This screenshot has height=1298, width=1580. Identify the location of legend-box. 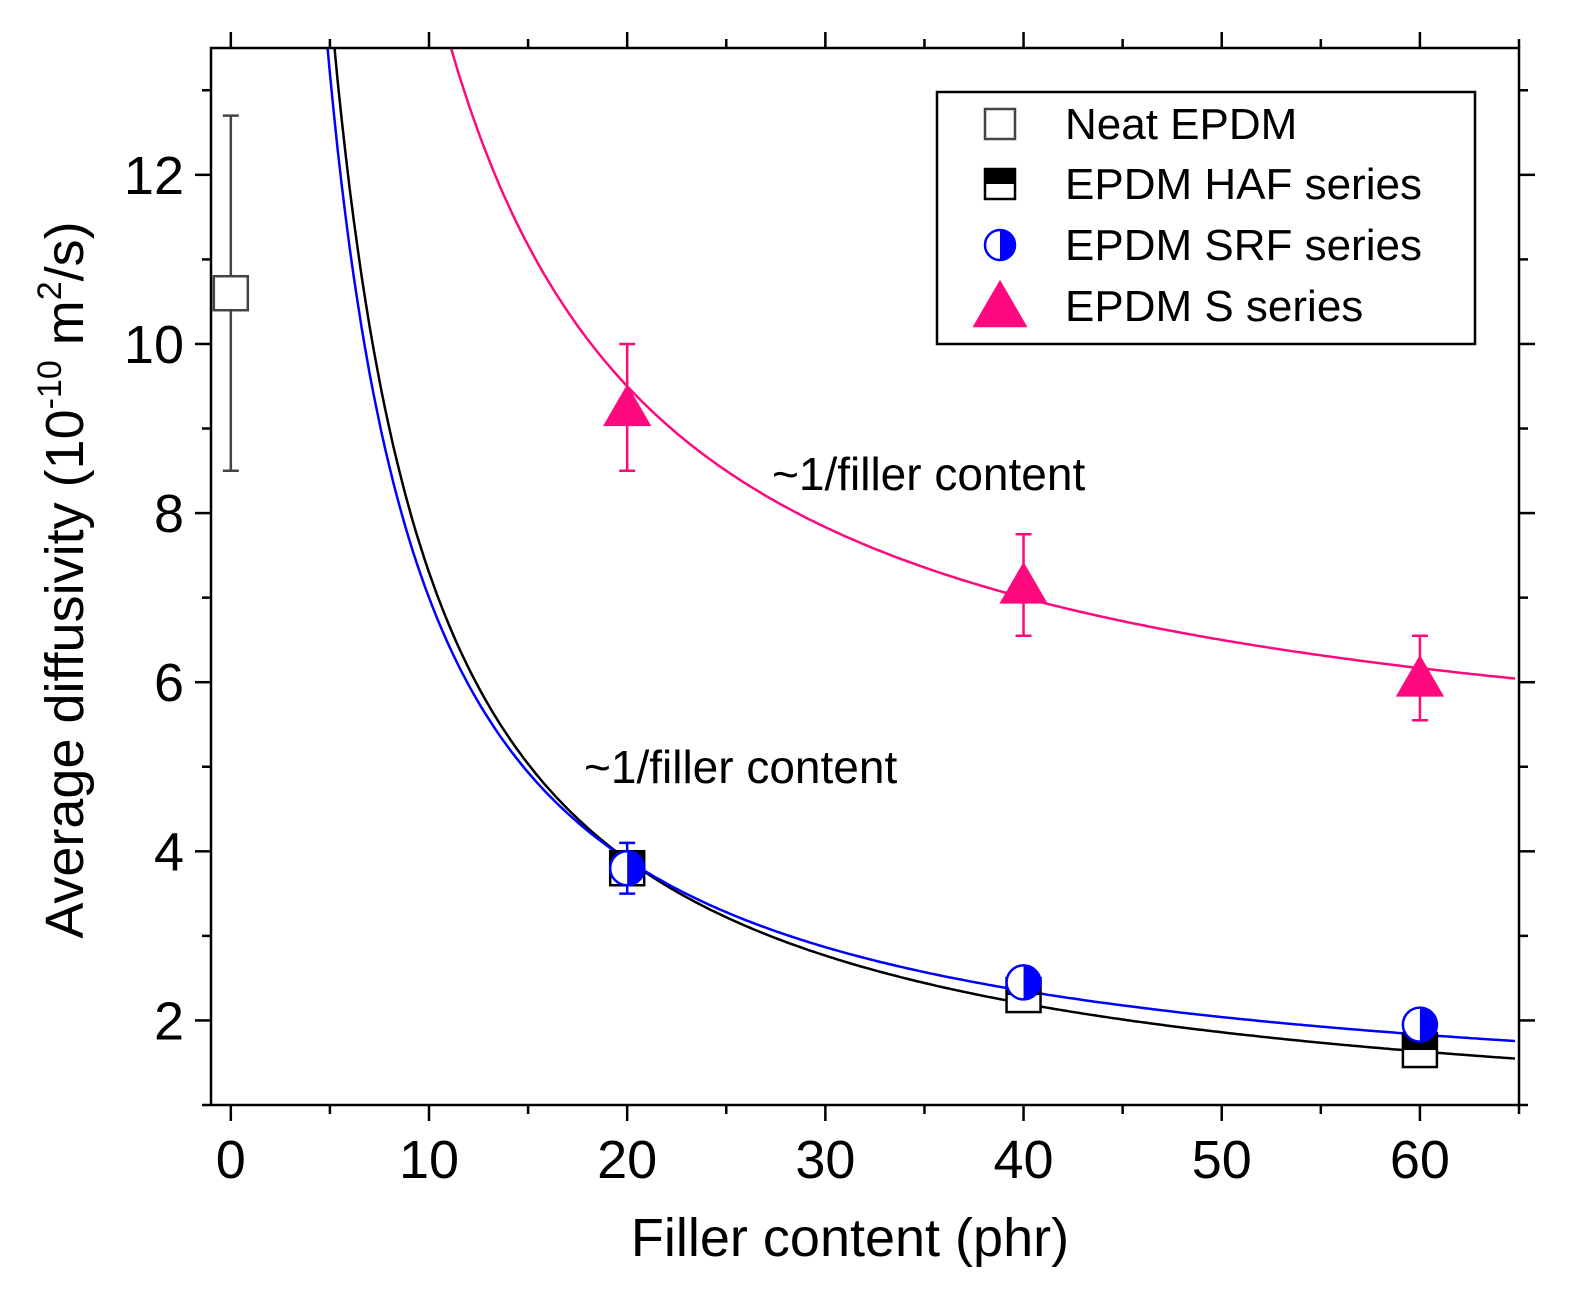
(1206, 218).